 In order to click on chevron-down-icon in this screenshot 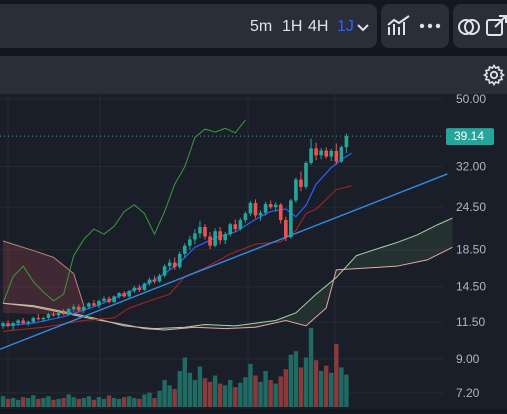, I will do `click(363, 28)`.